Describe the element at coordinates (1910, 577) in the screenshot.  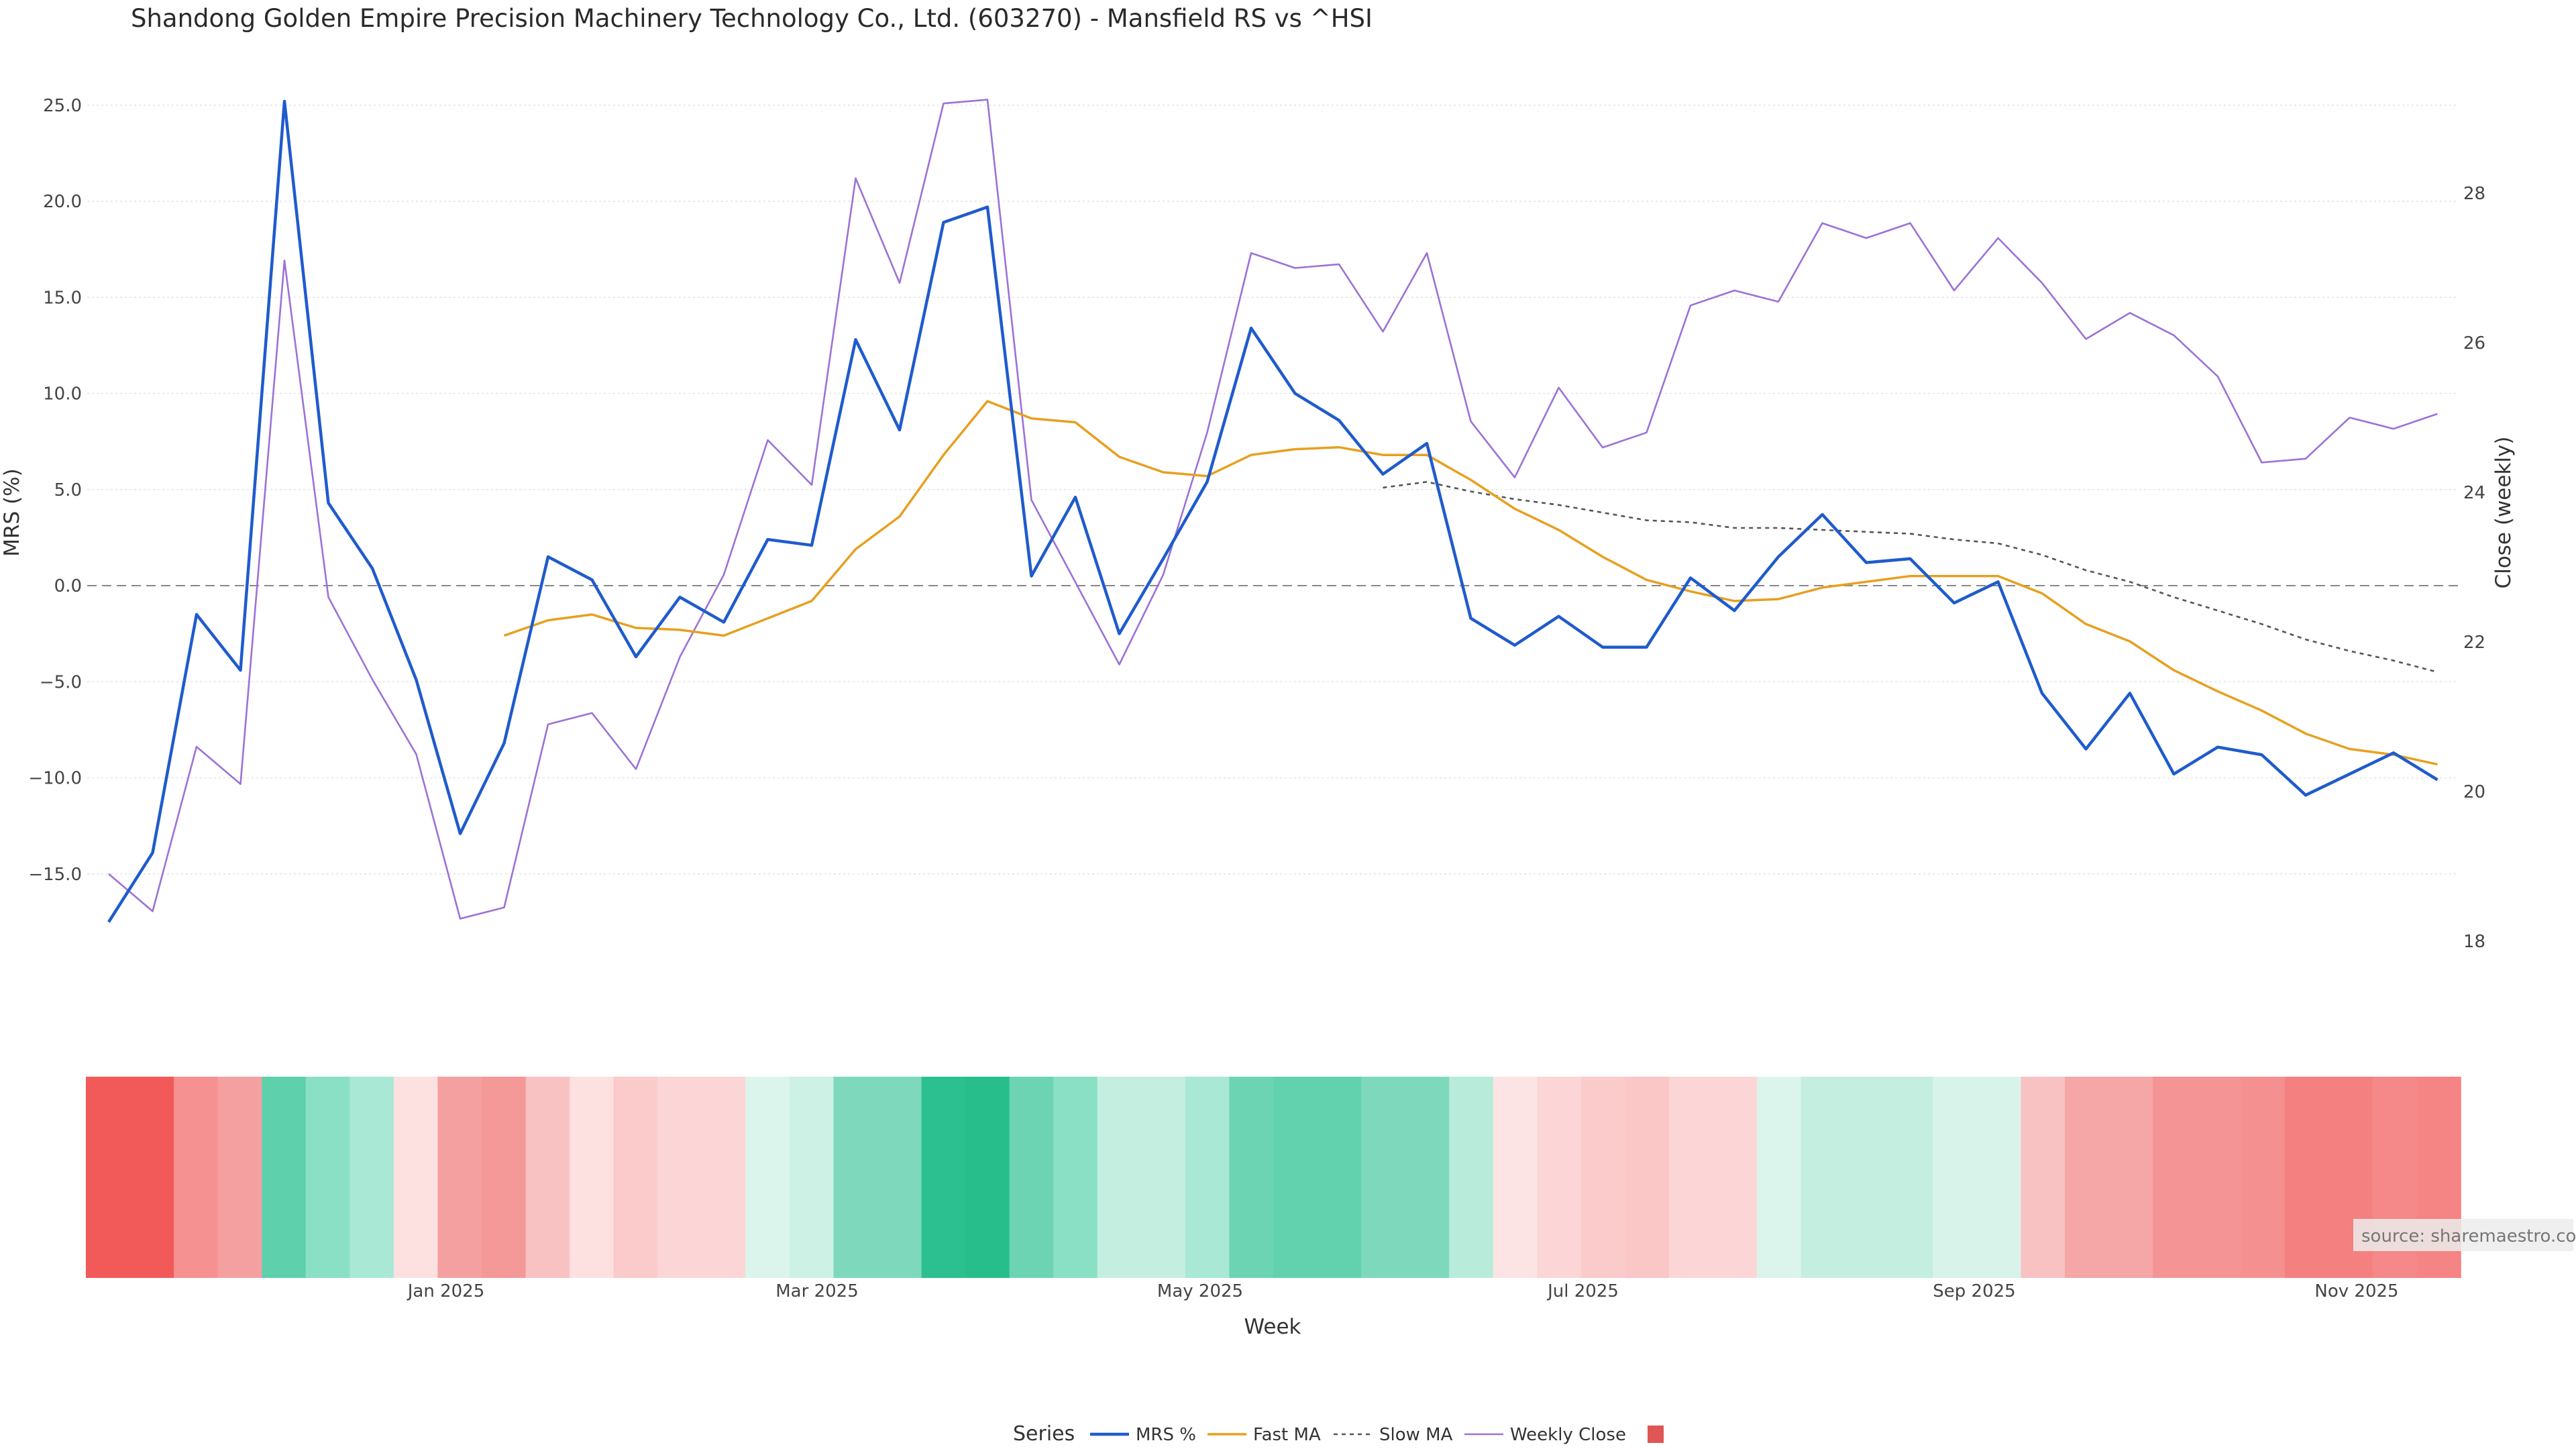
I see `slow-ma-line` at that location.